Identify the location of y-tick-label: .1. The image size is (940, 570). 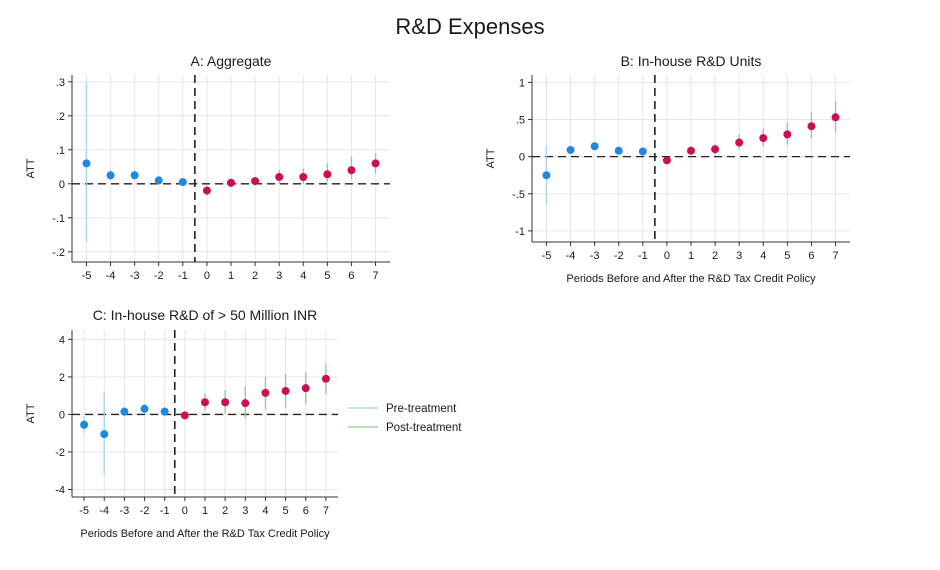
(60, 151).